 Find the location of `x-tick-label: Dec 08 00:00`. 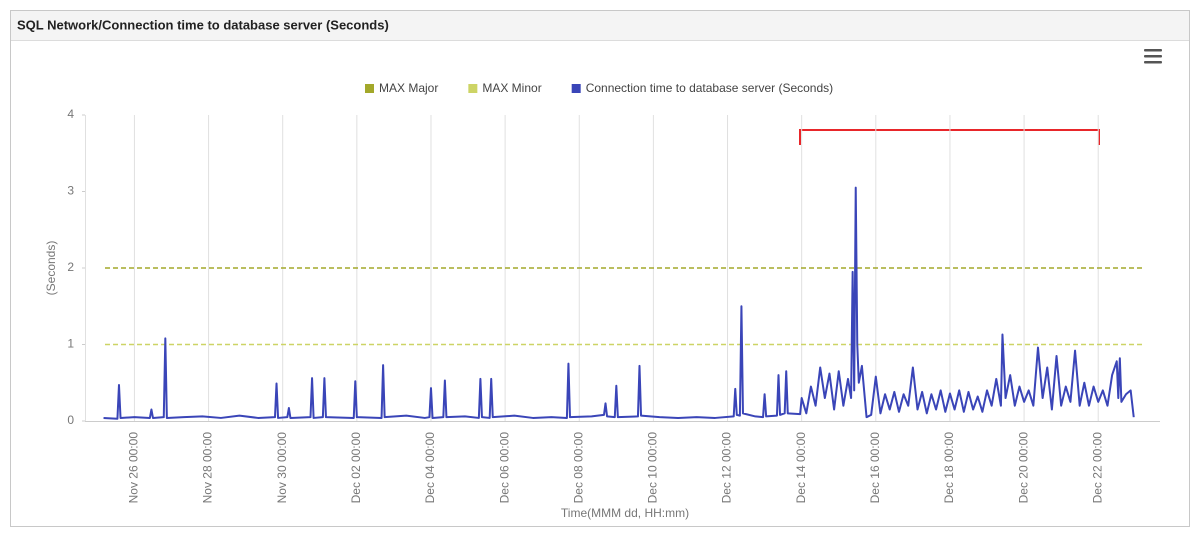

x-tick-label: Dec 08 00:00 is located at coordinates (578, 468).